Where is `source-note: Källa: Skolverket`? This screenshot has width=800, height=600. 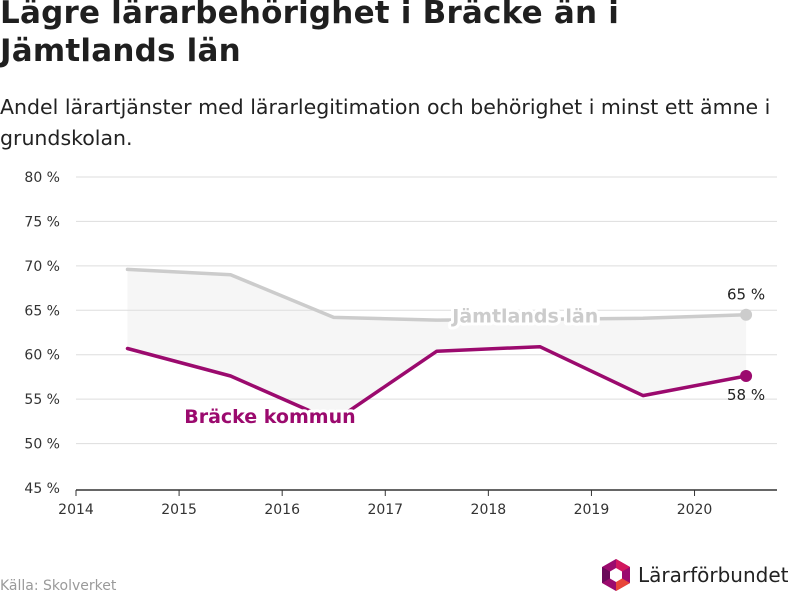
source-note: Källa: Skolverket is located at coordinates (58, 586).